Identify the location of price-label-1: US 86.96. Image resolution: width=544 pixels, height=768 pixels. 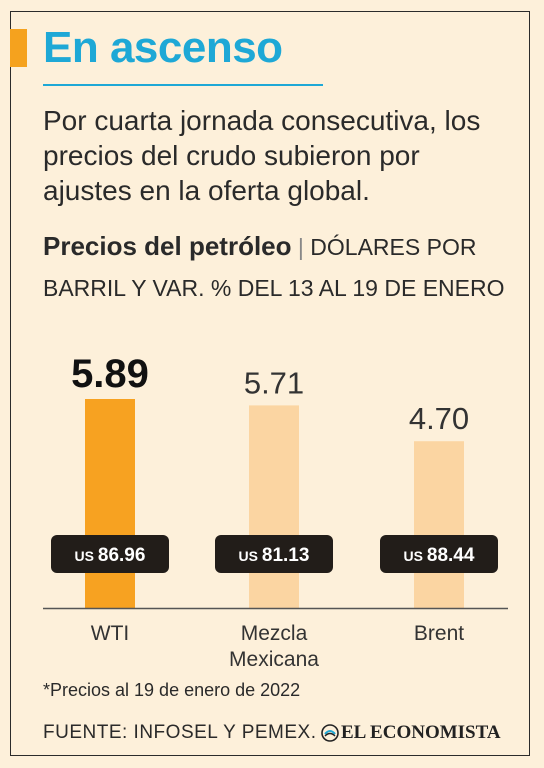
(110, 555).